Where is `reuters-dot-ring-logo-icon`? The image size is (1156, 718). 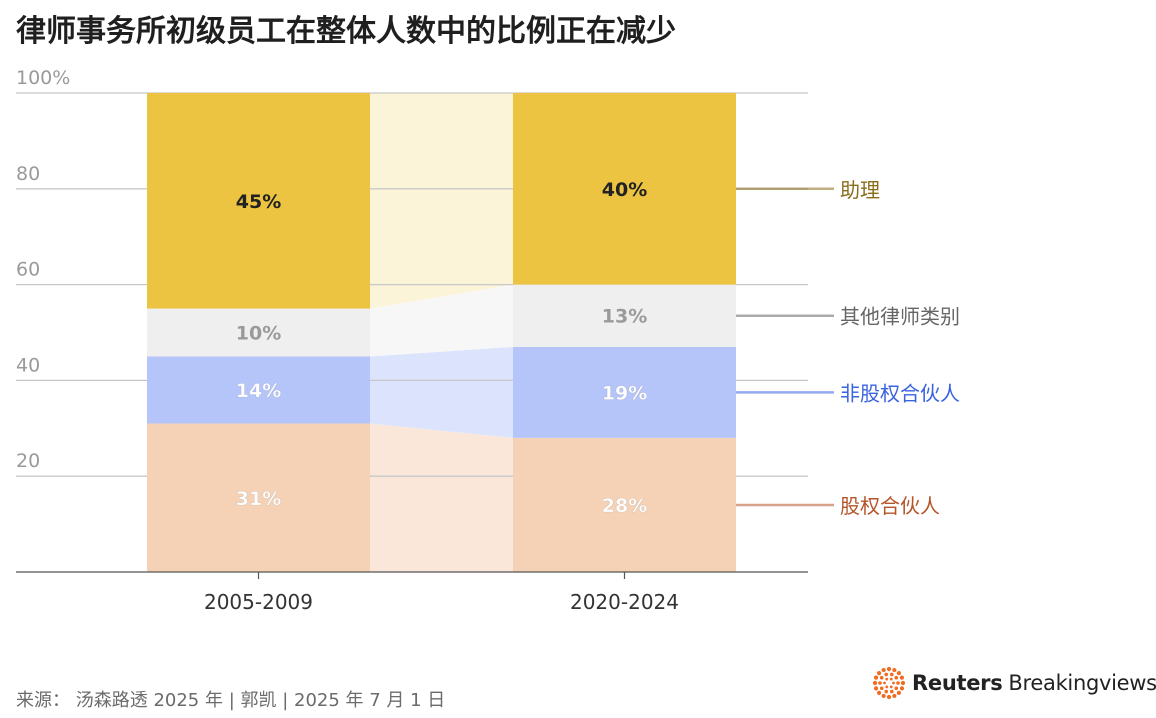
reuters-dot-ring-logo-icon is located at coordinates (889, 683).